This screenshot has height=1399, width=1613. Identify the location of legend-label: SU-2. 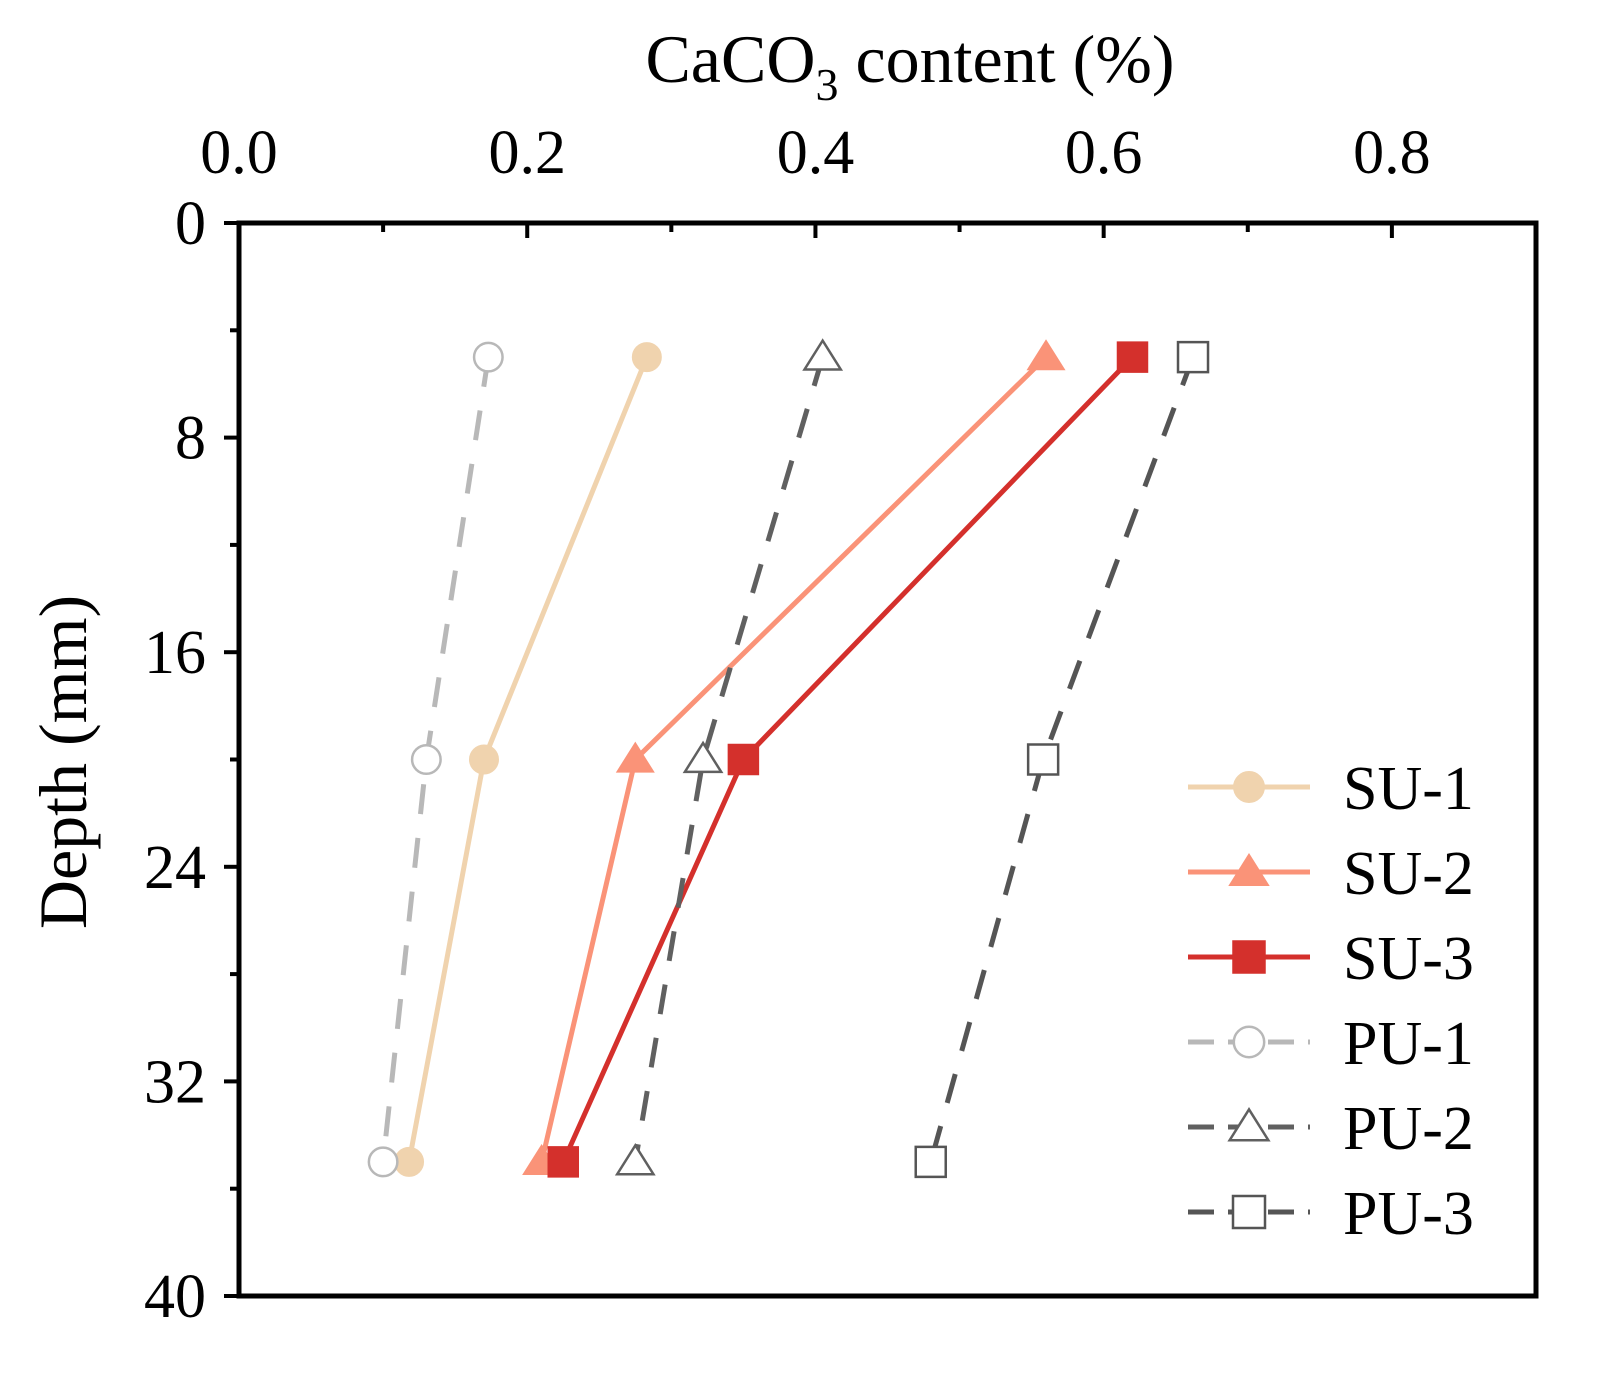
(1408, 874).